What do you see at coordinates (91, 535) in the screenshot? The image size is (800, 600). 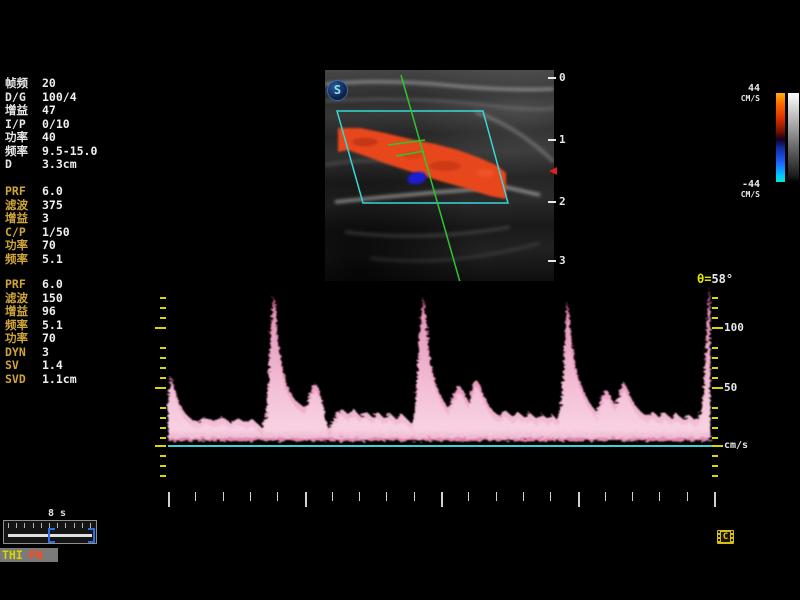 I see `cine-range-end-handle` at bounding box center [91, 535].